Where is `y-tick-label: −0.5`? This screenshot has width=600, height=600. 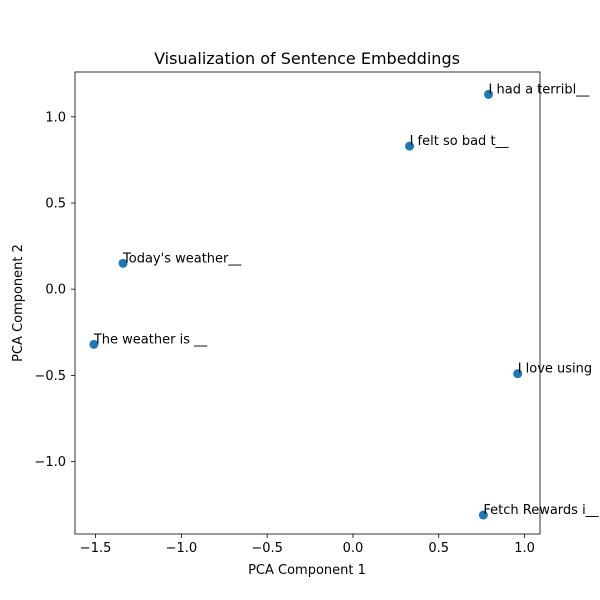 y-tick-label: −0.5 is located at coordinates (50, 376).